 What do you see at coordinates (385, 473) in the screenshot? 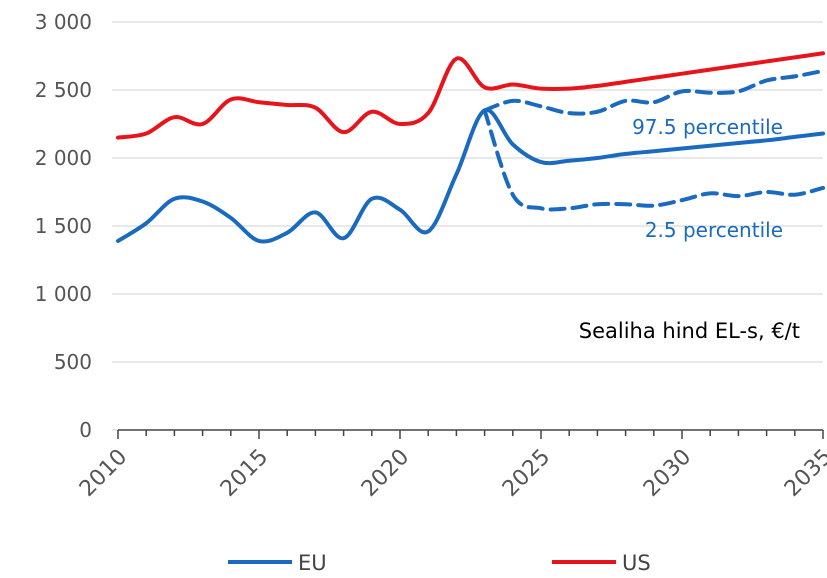
I see `x-tick-label: 2020` at bounding box center [385, 473].